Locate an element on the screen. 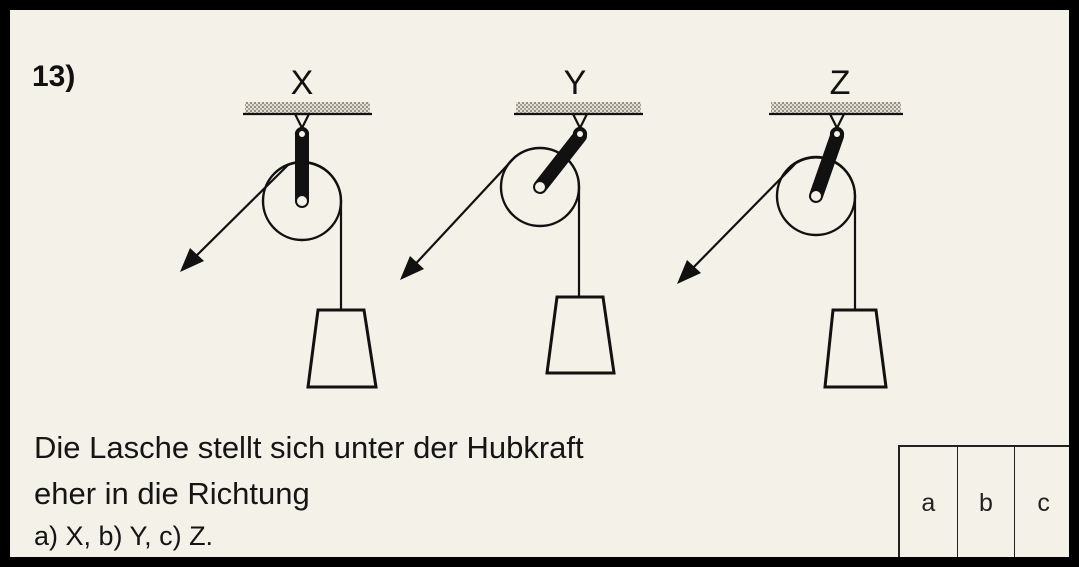 The width and height of the screenshot is (1079, 567). load-weight-z is located at coordinates (855, 348).